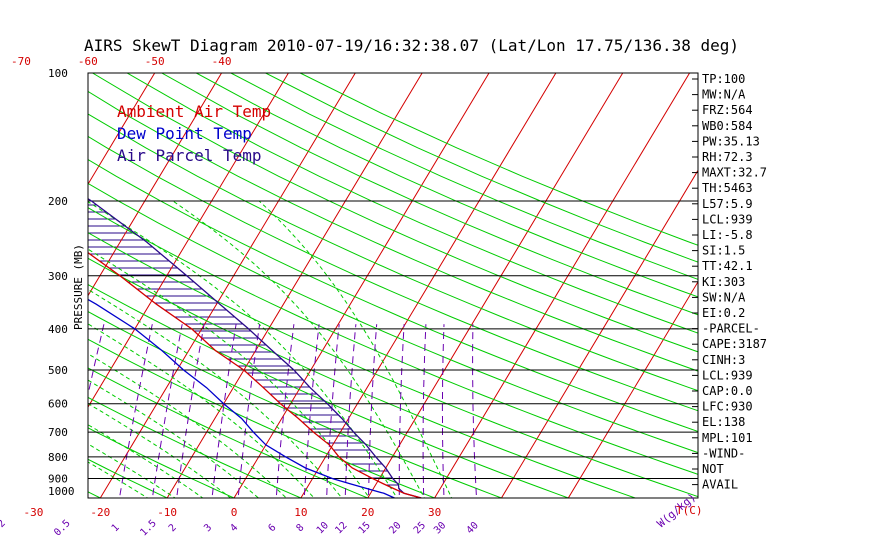  What do you see at coordinates (713, 469) in the screenshot?
I see `index-label: NOT` at bounding box center [713, 469].